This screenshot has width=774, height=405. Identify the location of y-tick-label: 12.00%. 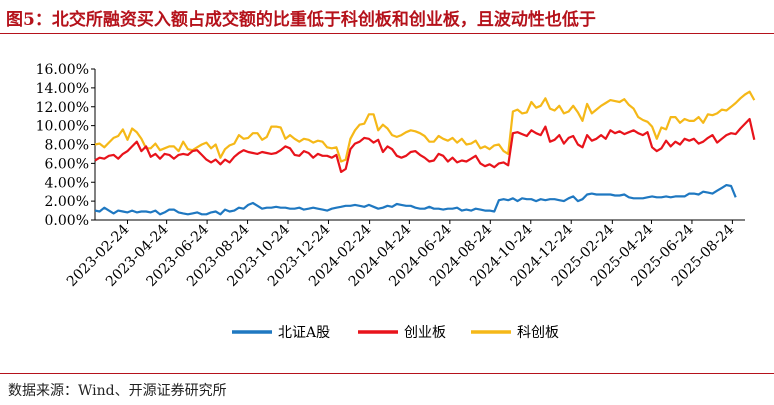
(62, 108).